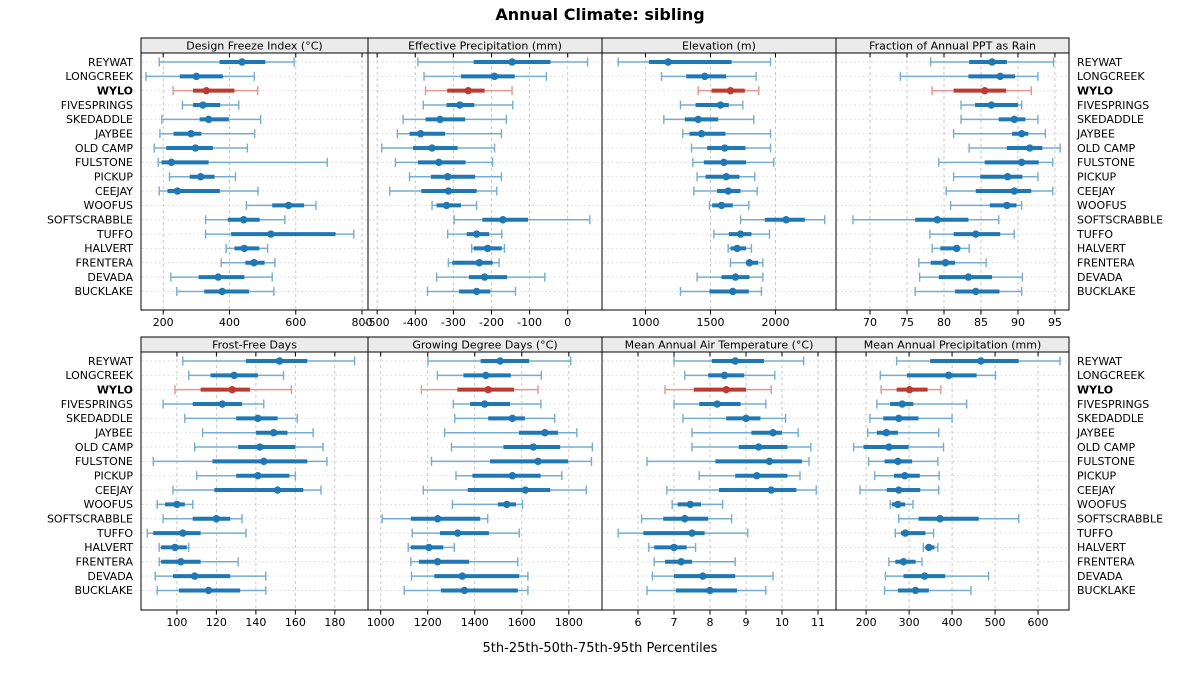 Image resolution: width=1200 pixels, height=675 pixels. I want to click on site-label-right-old-camp: OLD CAMP, so click(1106, 447).